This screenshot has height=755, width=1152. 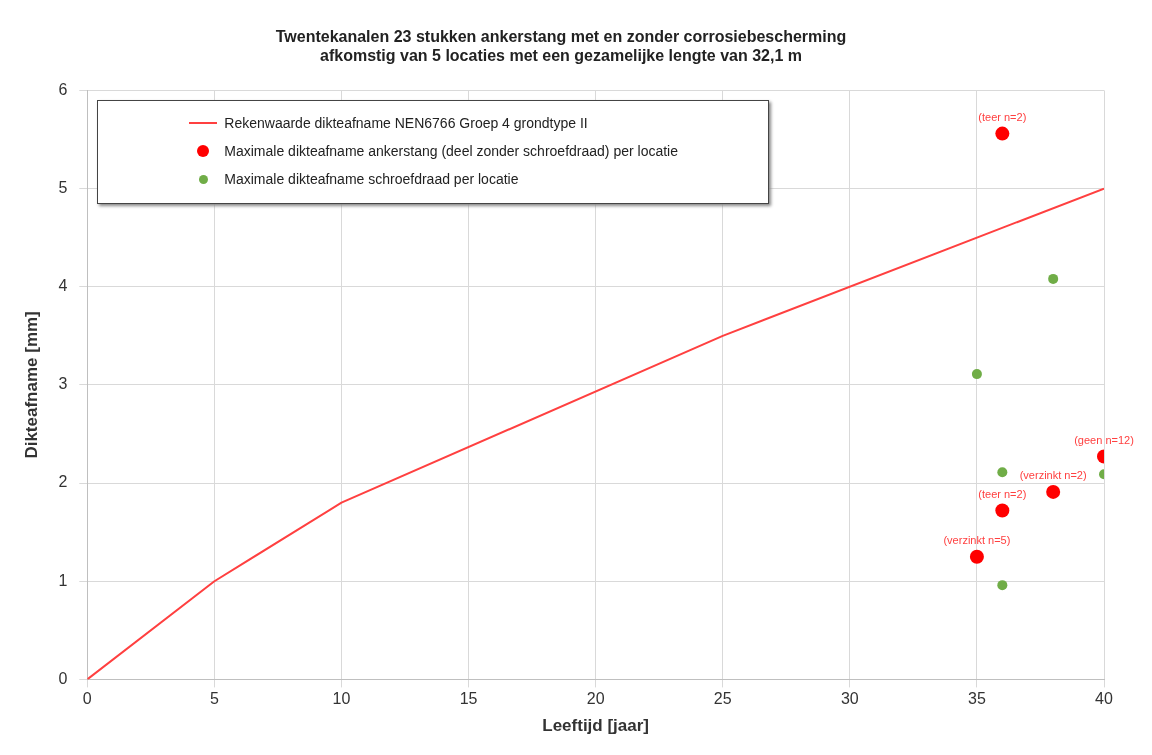 What do you see at coordinates (561, 37) in the screenshot?
I see `text: Twentekanalen 23 stukken ankerstang met en zonder corrosiebescherming` at bounding box center [561, 37].